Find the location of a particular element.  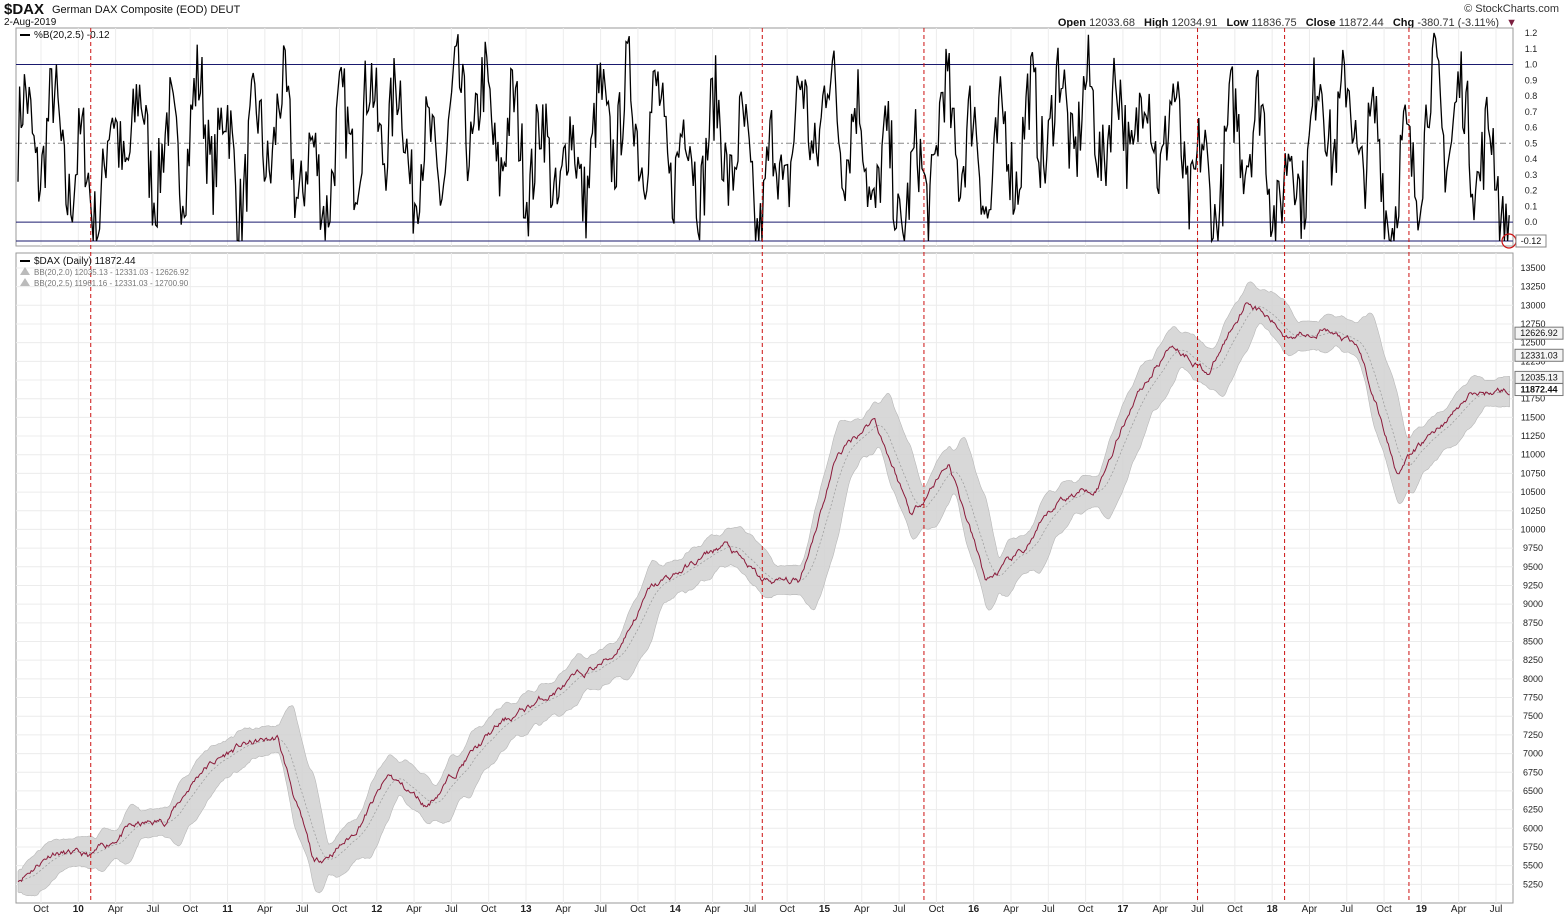

price-y-tick: 11250 is located at coordinates (1533, 436).